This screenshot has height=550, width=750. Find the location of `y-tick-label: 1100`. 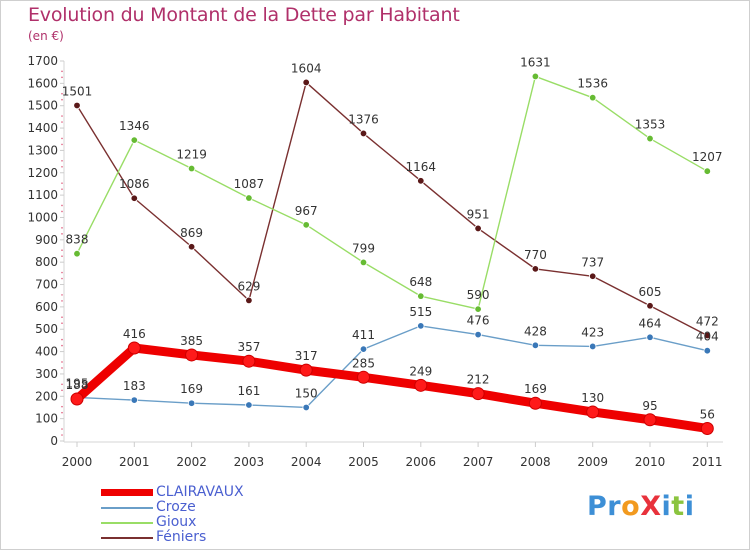

y-tick-label: 1100 is located at coordinates (42, 195).